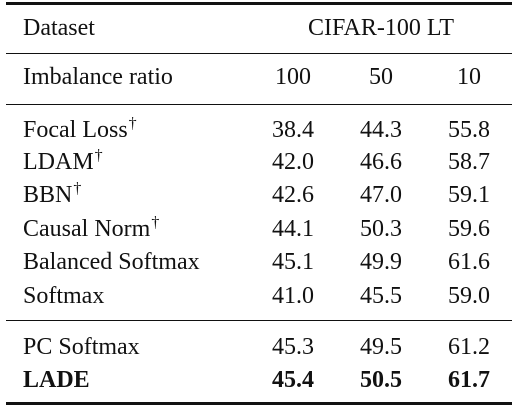 The image size is (519, 408). I want to click on value-cell: 45.3, so click(293, 347).